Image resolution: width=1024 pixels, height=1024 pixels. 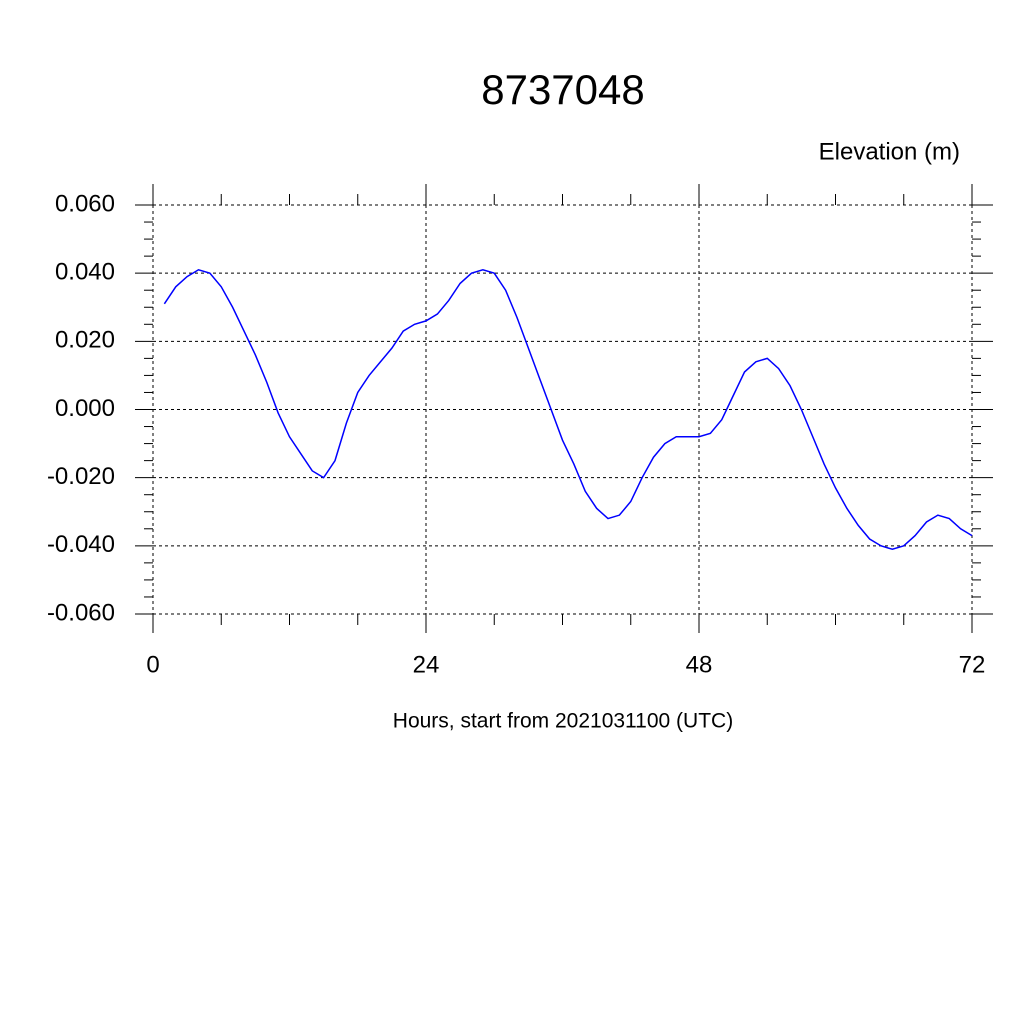 I want to click on x-tick-label: 0, so click(x=152, y=664).